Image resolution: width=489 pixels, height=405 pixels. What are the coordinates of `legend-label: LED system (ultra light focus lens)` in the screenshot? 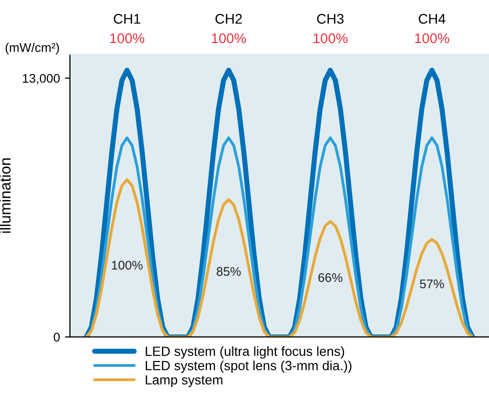 It's located at (245, 352).